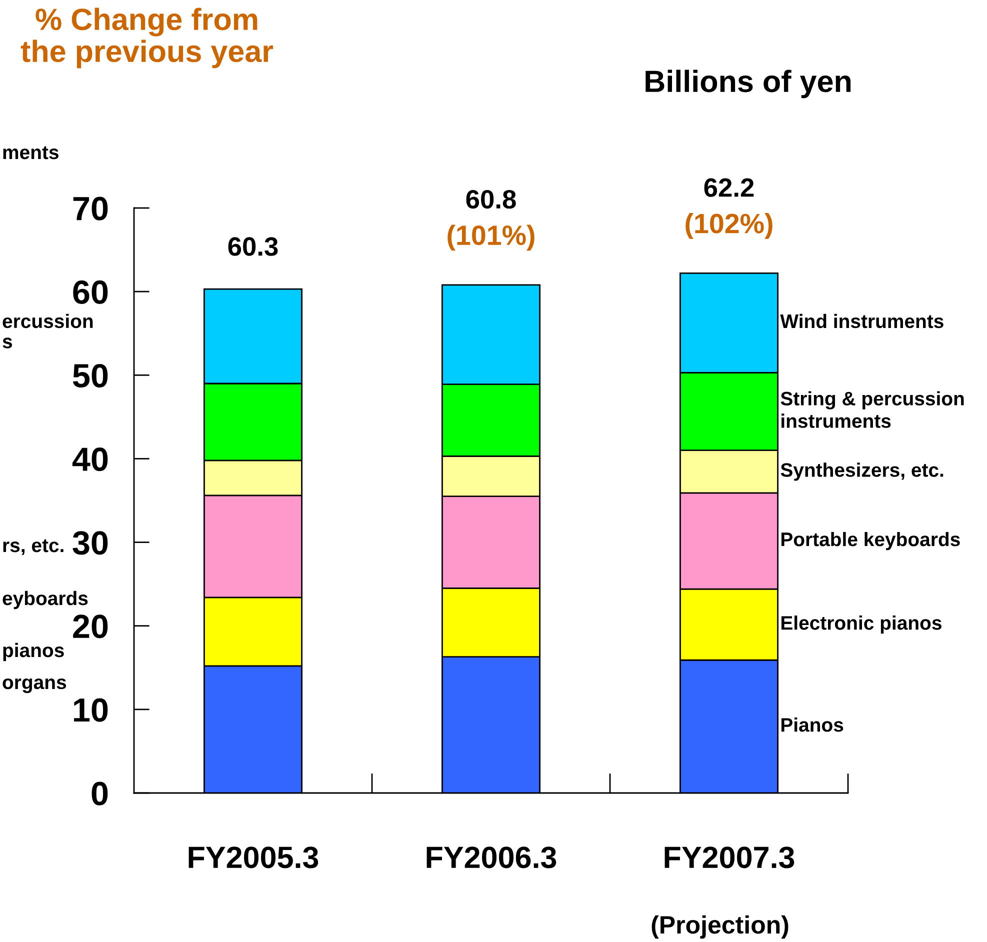 Image resolution: width=987 pixels, height=942 pixels. Describe the element at coordinates (90, 292) in the screenshot. I see `y-tick-label: 60` at that location.